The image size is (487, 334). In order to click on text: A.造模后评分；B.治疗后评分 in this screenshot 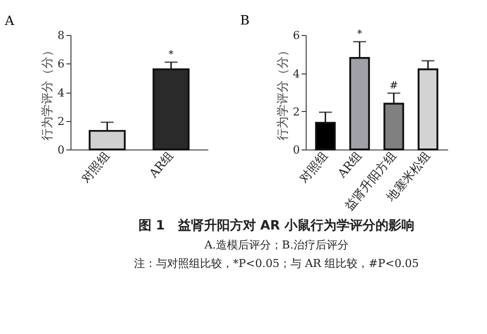, I will do `click(275, 245)`.